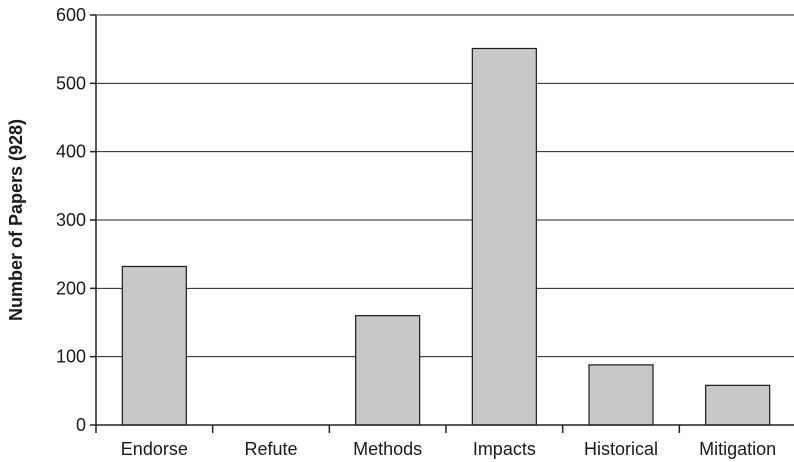 This screenshot has height=462, width=794. I want to click on y-tick-label: 600, so click(71, 15).